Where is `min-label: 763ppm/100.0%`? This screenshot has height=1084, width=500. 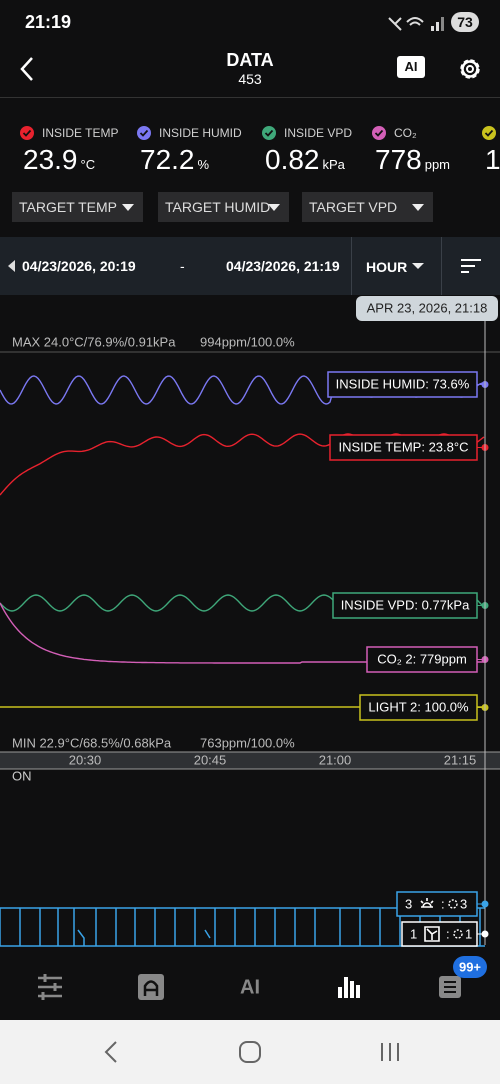 min-label: 763ppm/100.0% is located at coordinates (247, 742).